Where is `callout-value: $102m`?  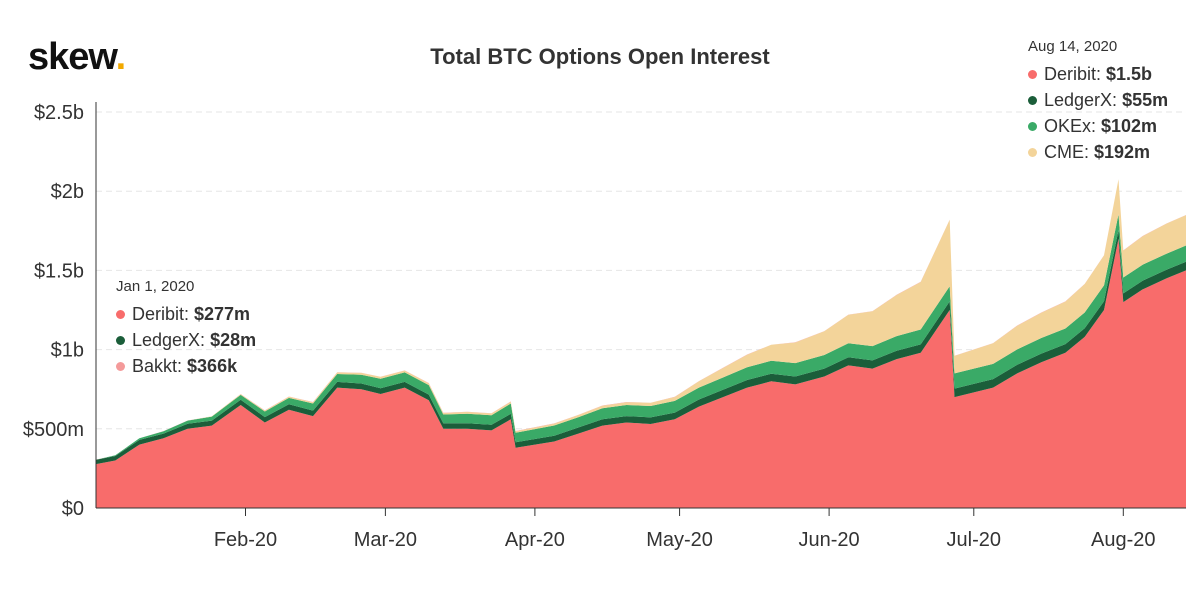
callout-value: $102m is located at coordinates (1129, 125).